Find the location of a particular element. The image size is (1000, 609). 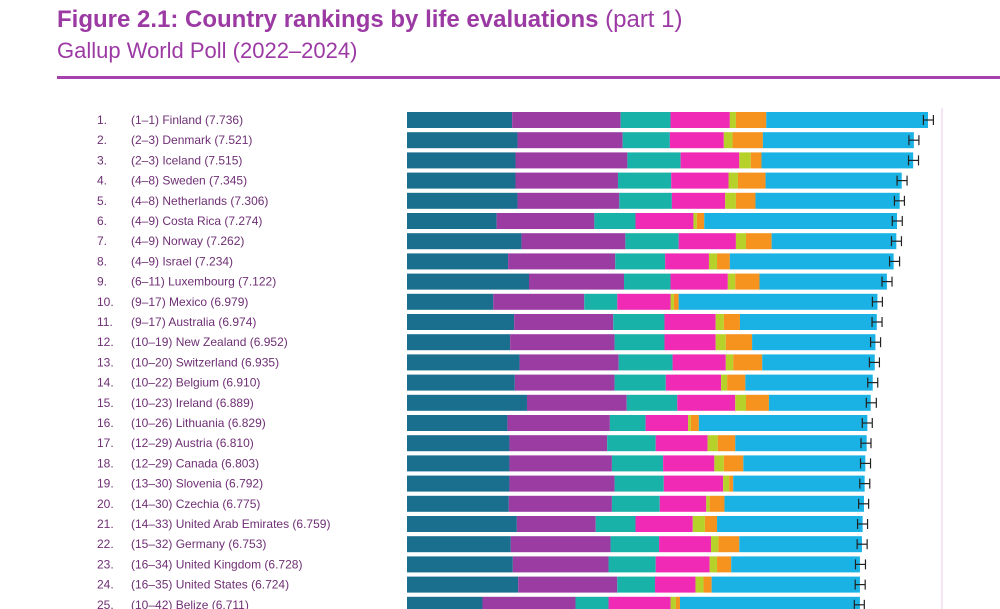

country-label: (13–30) Slovenia (6.792) is located at coordinates (197, 484).